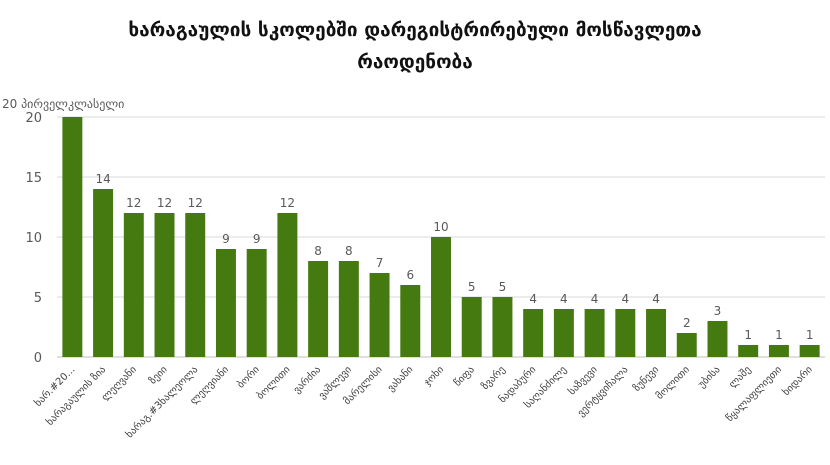 Image resolution: width=830 pixels, height=465 pixels. What do you see at coordinates (415, 62) in the screenshot?
I see `chart-title-line-2: რაოდენობა` at bounding box center [415, 62].